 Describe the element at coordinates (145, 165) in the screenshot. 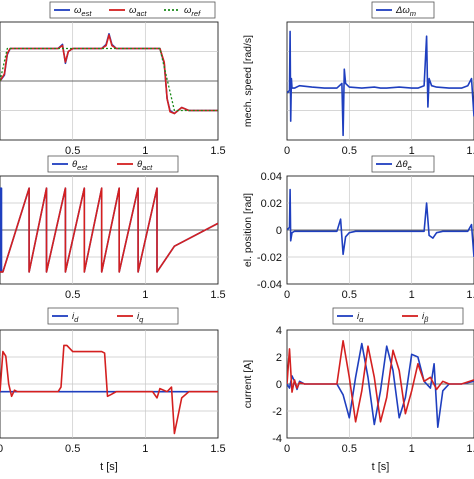

I see `legend-label: θact` at that location.